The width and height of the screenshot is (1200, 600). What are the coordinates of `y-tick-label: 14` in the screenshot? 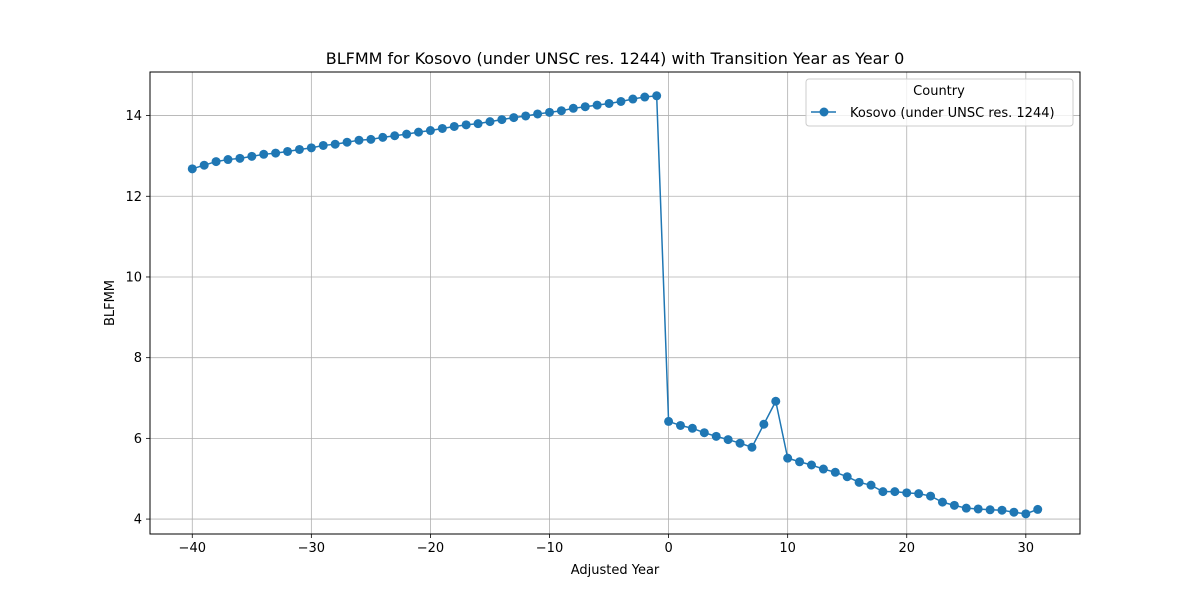 It's located at (133, 116).